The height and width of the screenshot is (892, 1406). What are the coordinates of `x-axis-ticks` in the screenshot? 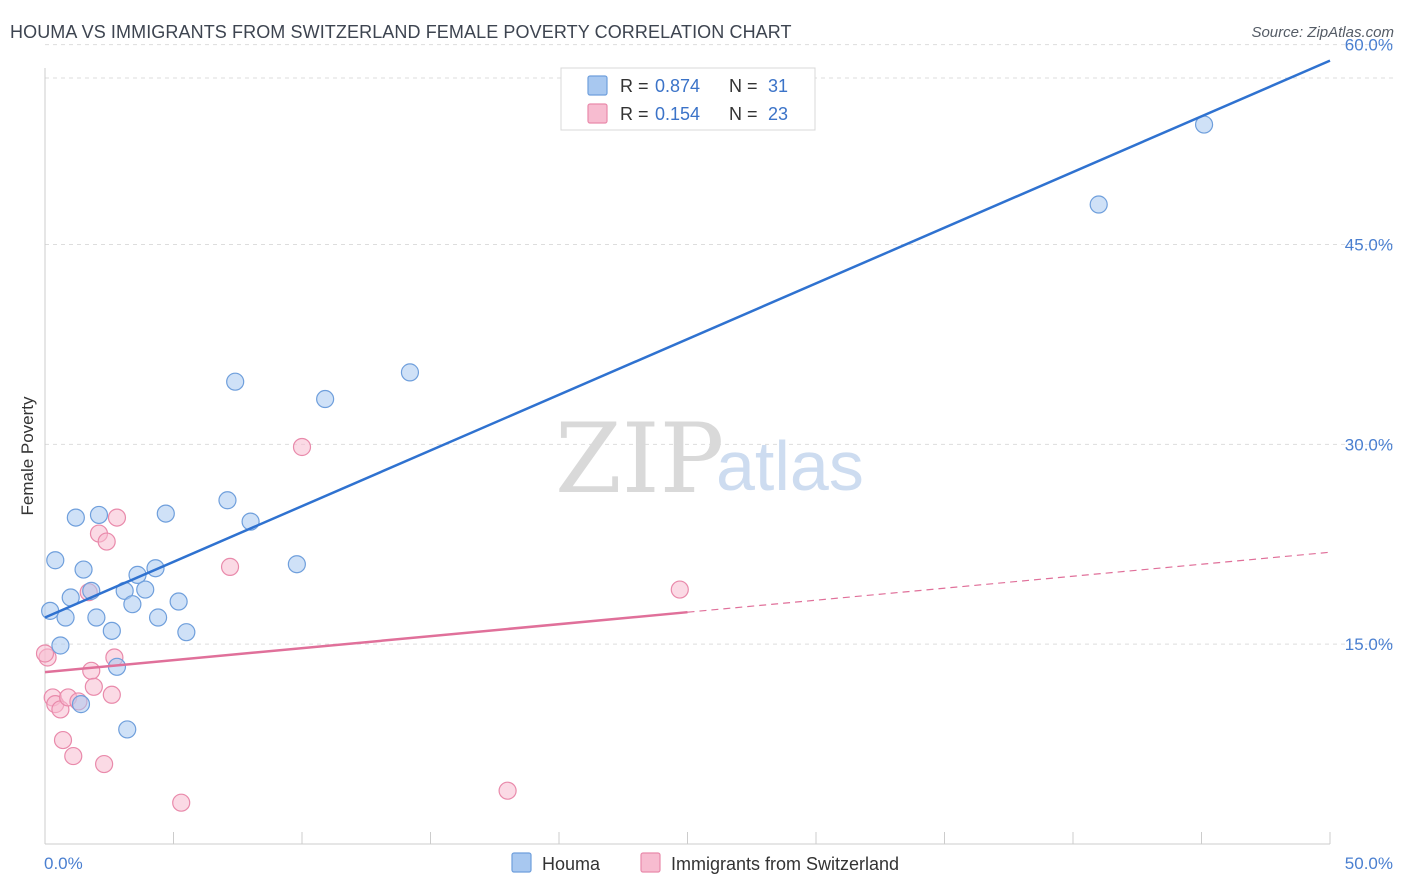 It's located at (687, 838).